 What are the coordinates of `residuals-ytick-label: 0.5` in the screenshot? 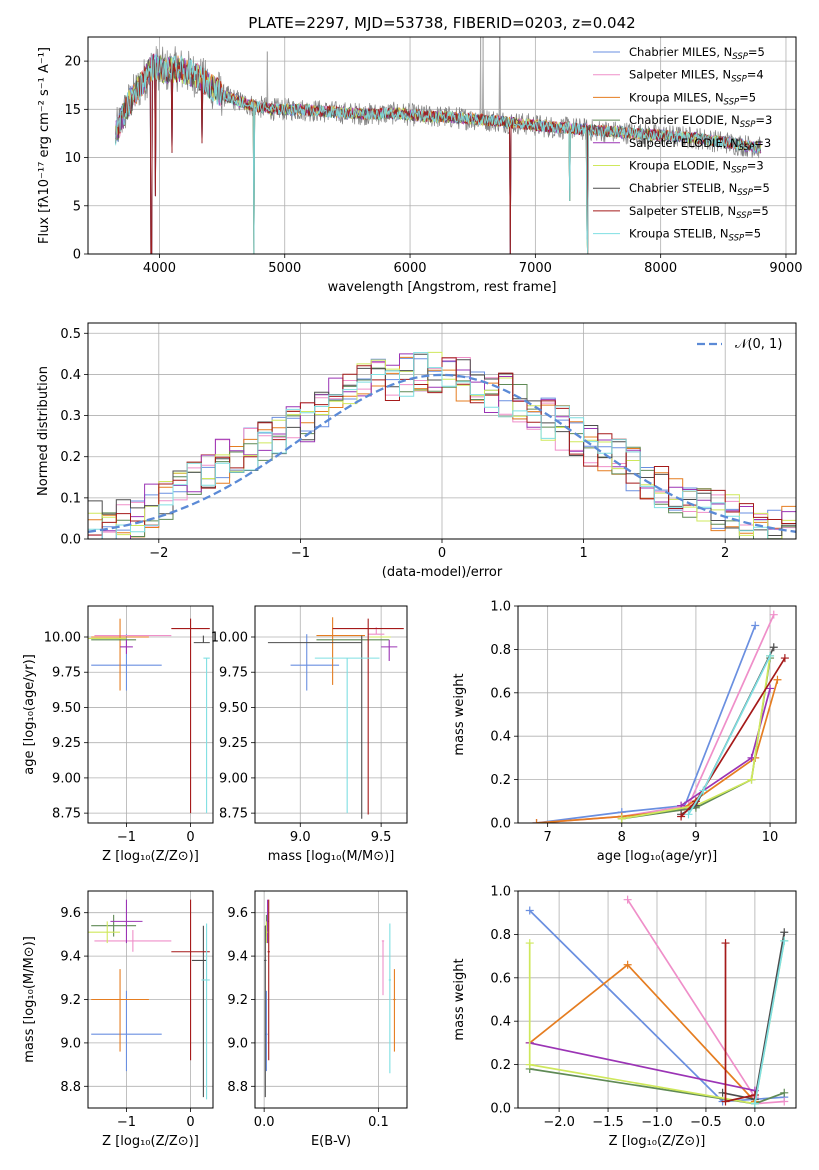 It's located at (70, 334).